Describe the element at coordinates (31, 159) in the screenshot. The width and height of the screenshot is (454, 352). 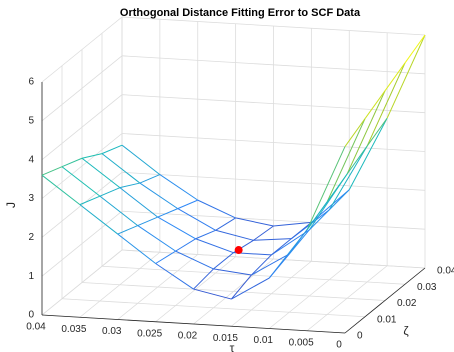
I see `z-tick-label: 4` at that location.